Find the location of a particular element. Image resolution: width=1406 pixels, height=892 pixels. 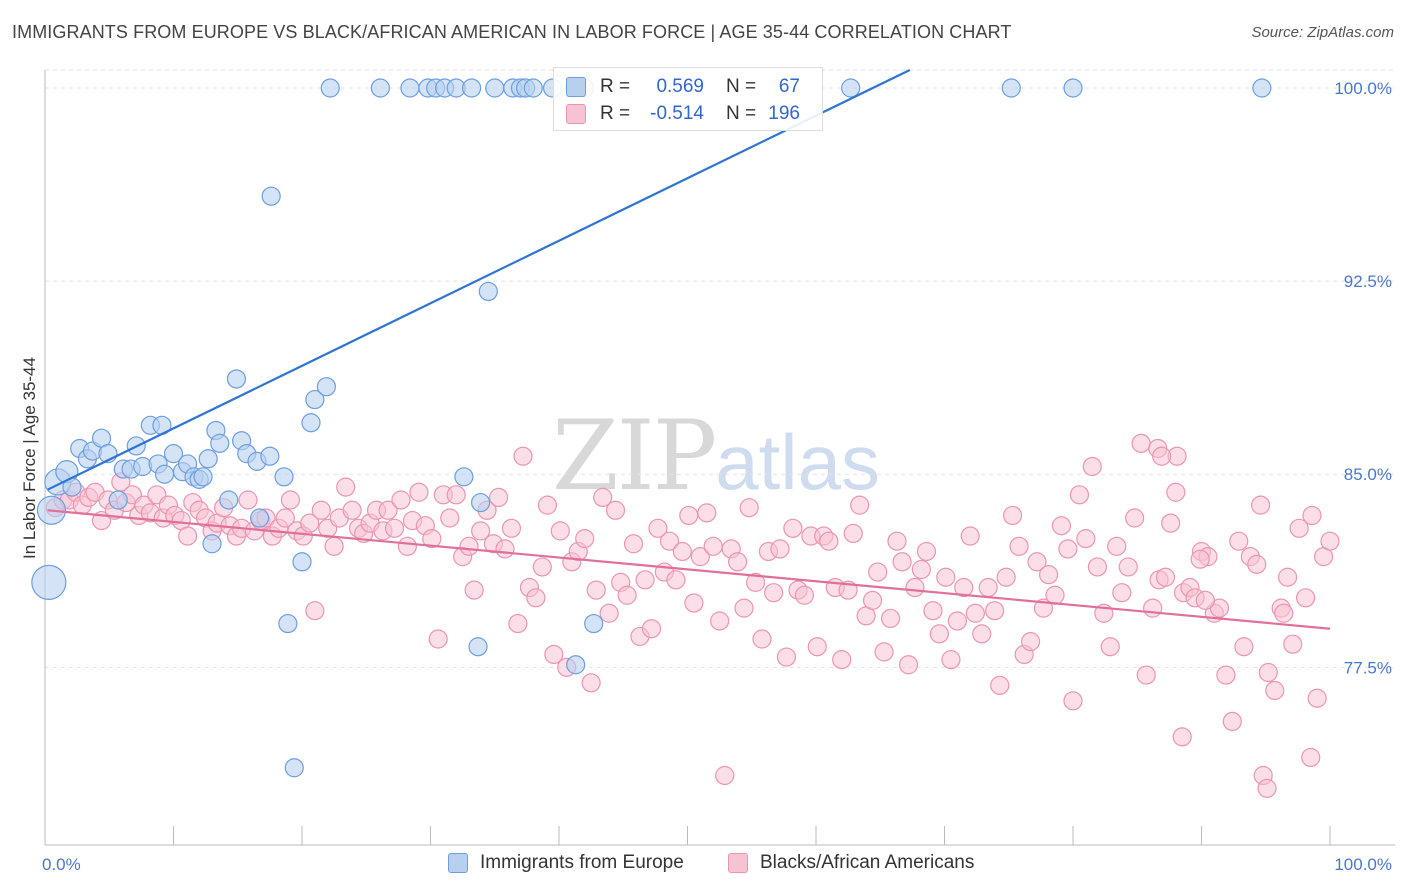

trend-line-blacks is located at coordinates (689, 569).